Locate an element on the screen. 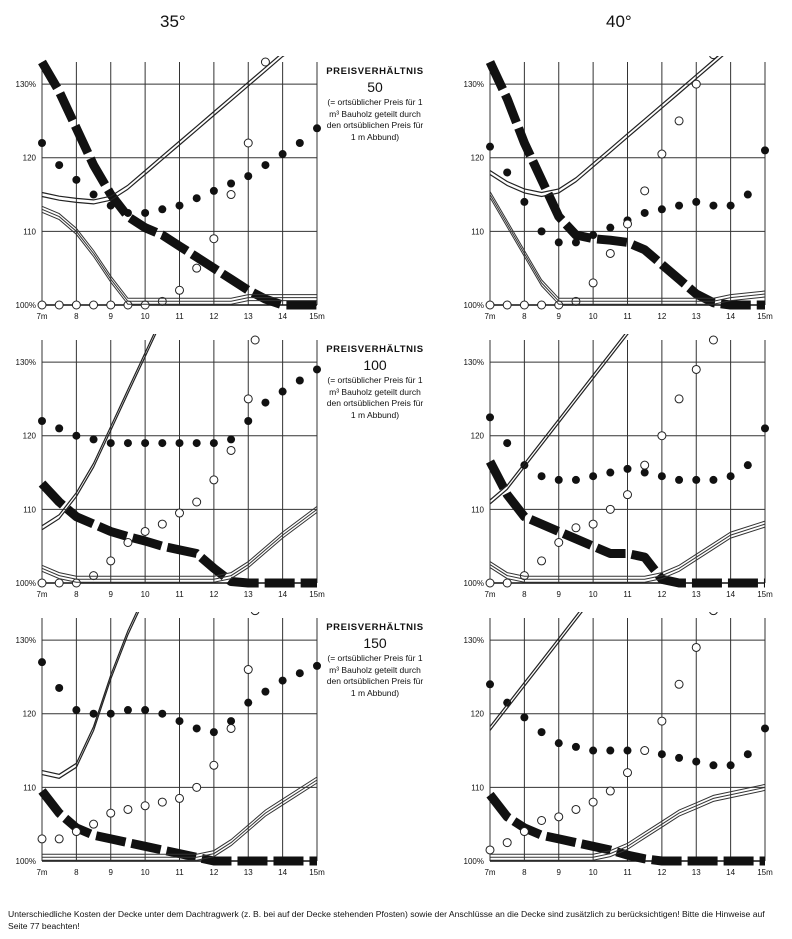 This screenshot has height=939, width=792. x-tick-label: 14 is located at coordinates (282, 594).